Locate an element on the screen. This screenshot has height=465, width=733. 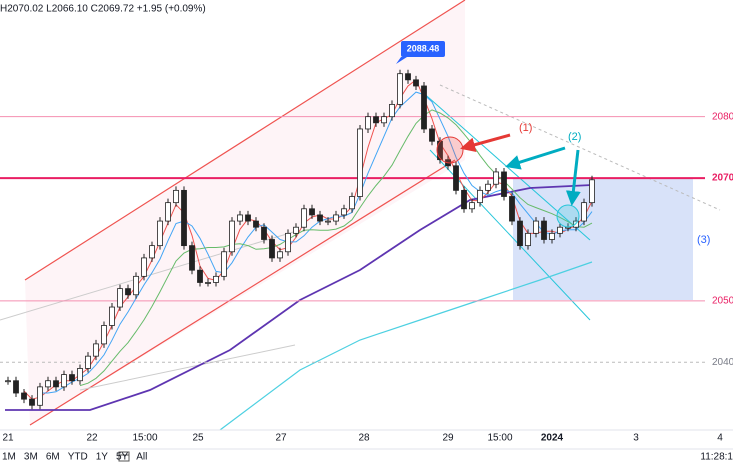
y-tick-label: 2050 is located at coordinates (722, 301).